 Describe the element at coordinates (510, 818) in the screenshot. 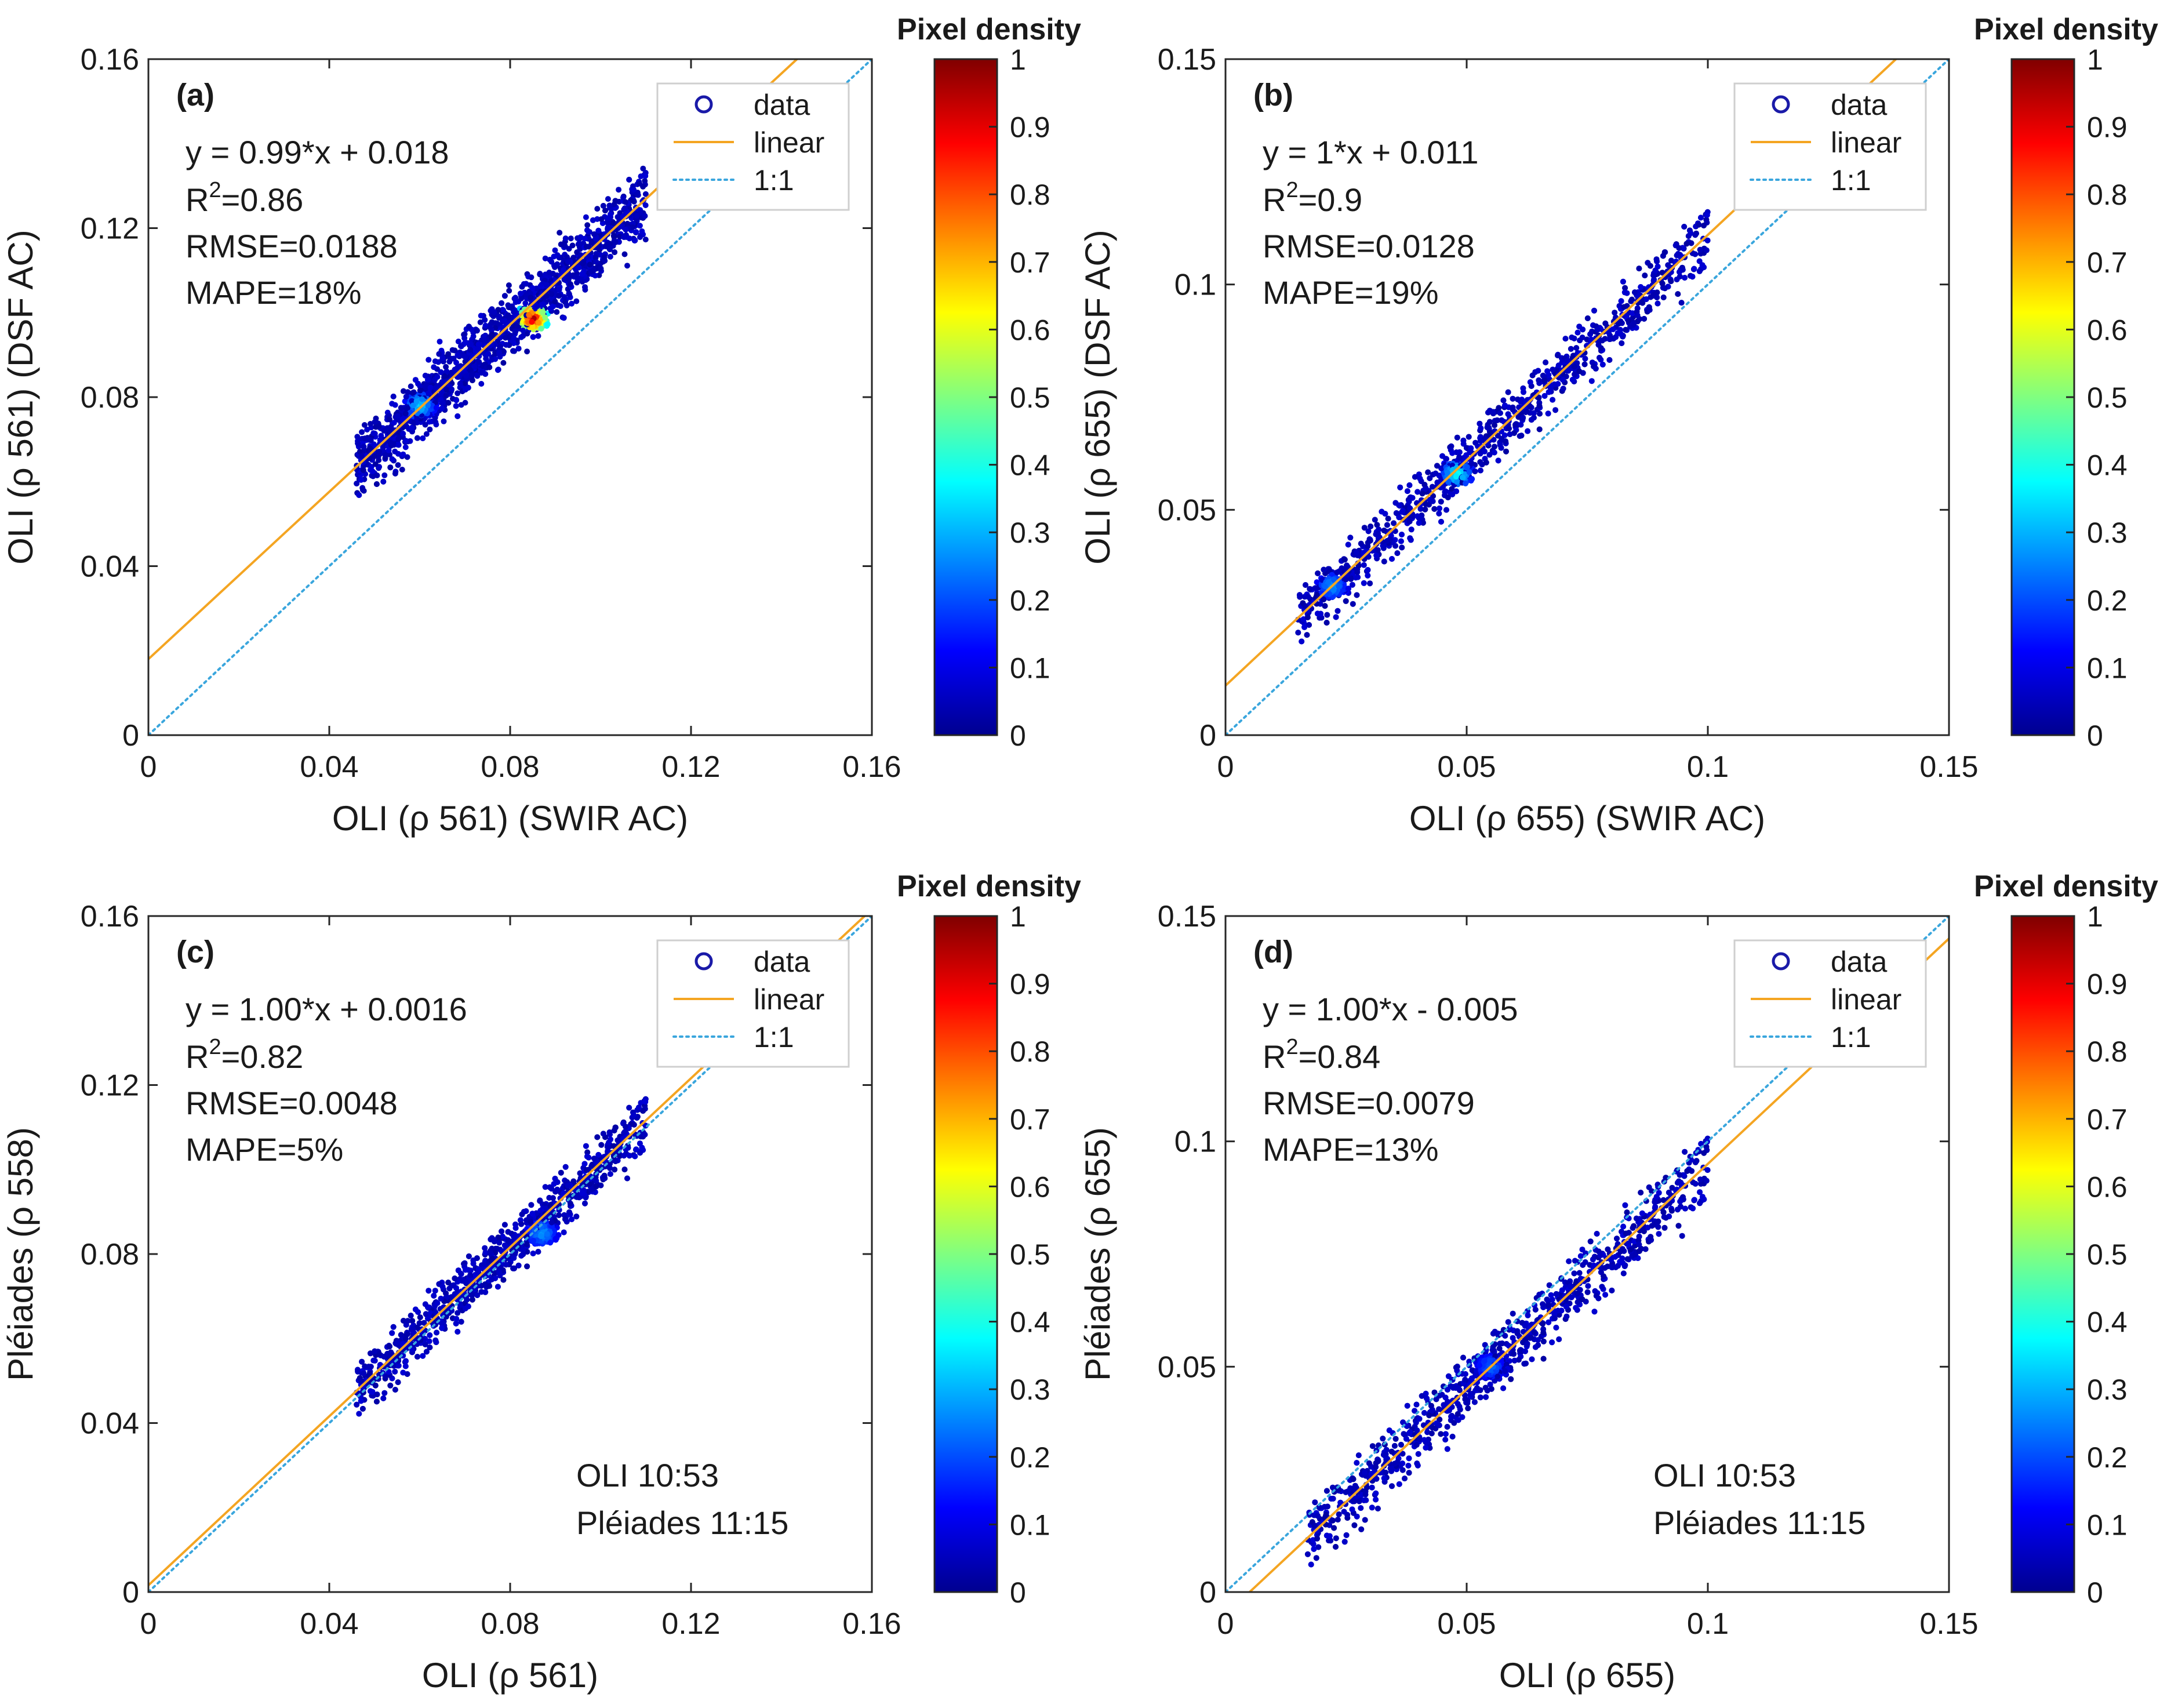

I see `x-axis-label: OLI (ρ 561) (SWIR AC)` at that location.